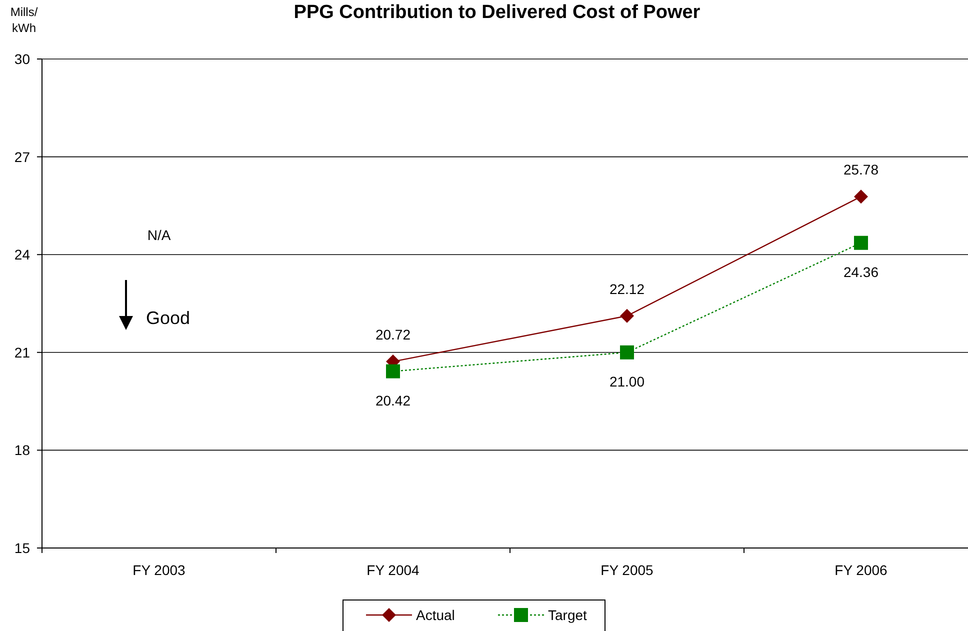 The width and height of the screenshot is (968, 631). I want to click on y-tick-label: 24, so click(22, 254).